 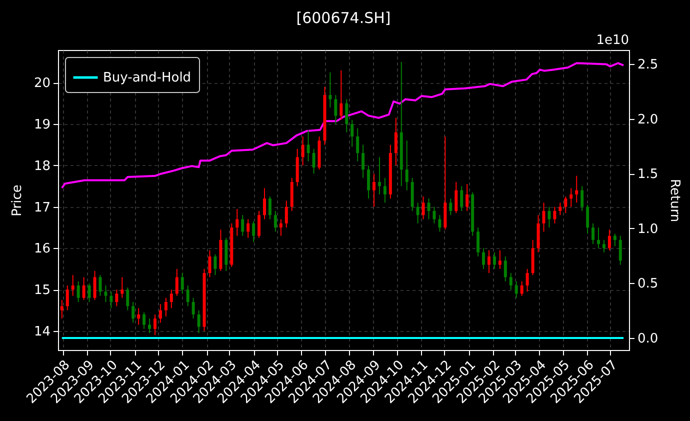 I want to click on y-tick-label: 15, so click(x=42, y=290).